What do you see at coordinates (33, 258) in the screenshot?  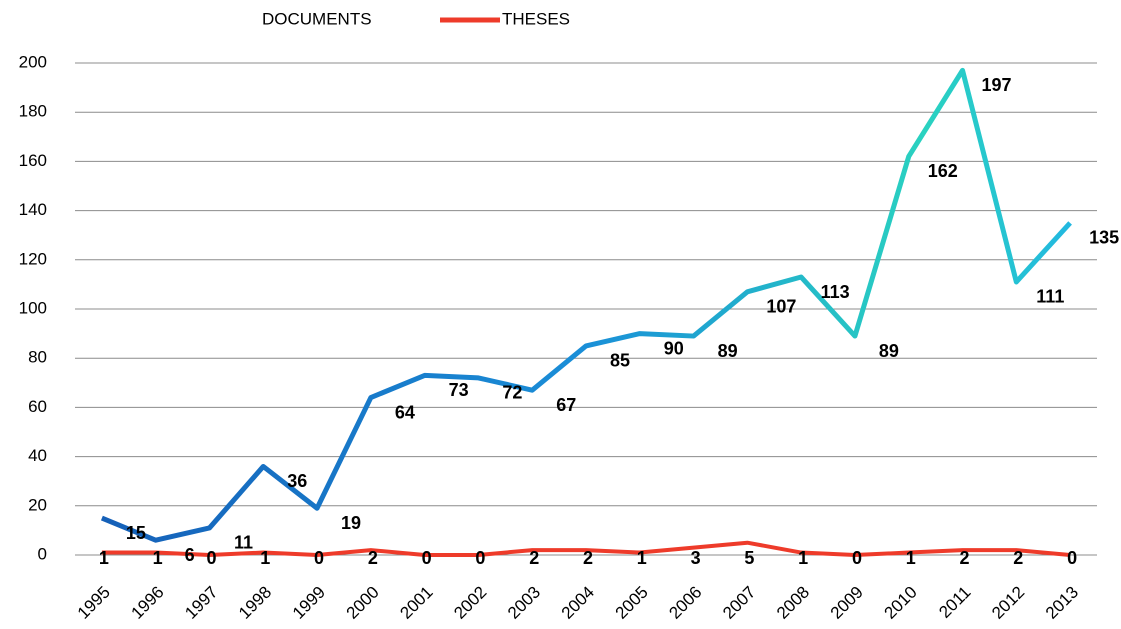 I see `y-tick-label: 120` at bounding box center [33, 258].